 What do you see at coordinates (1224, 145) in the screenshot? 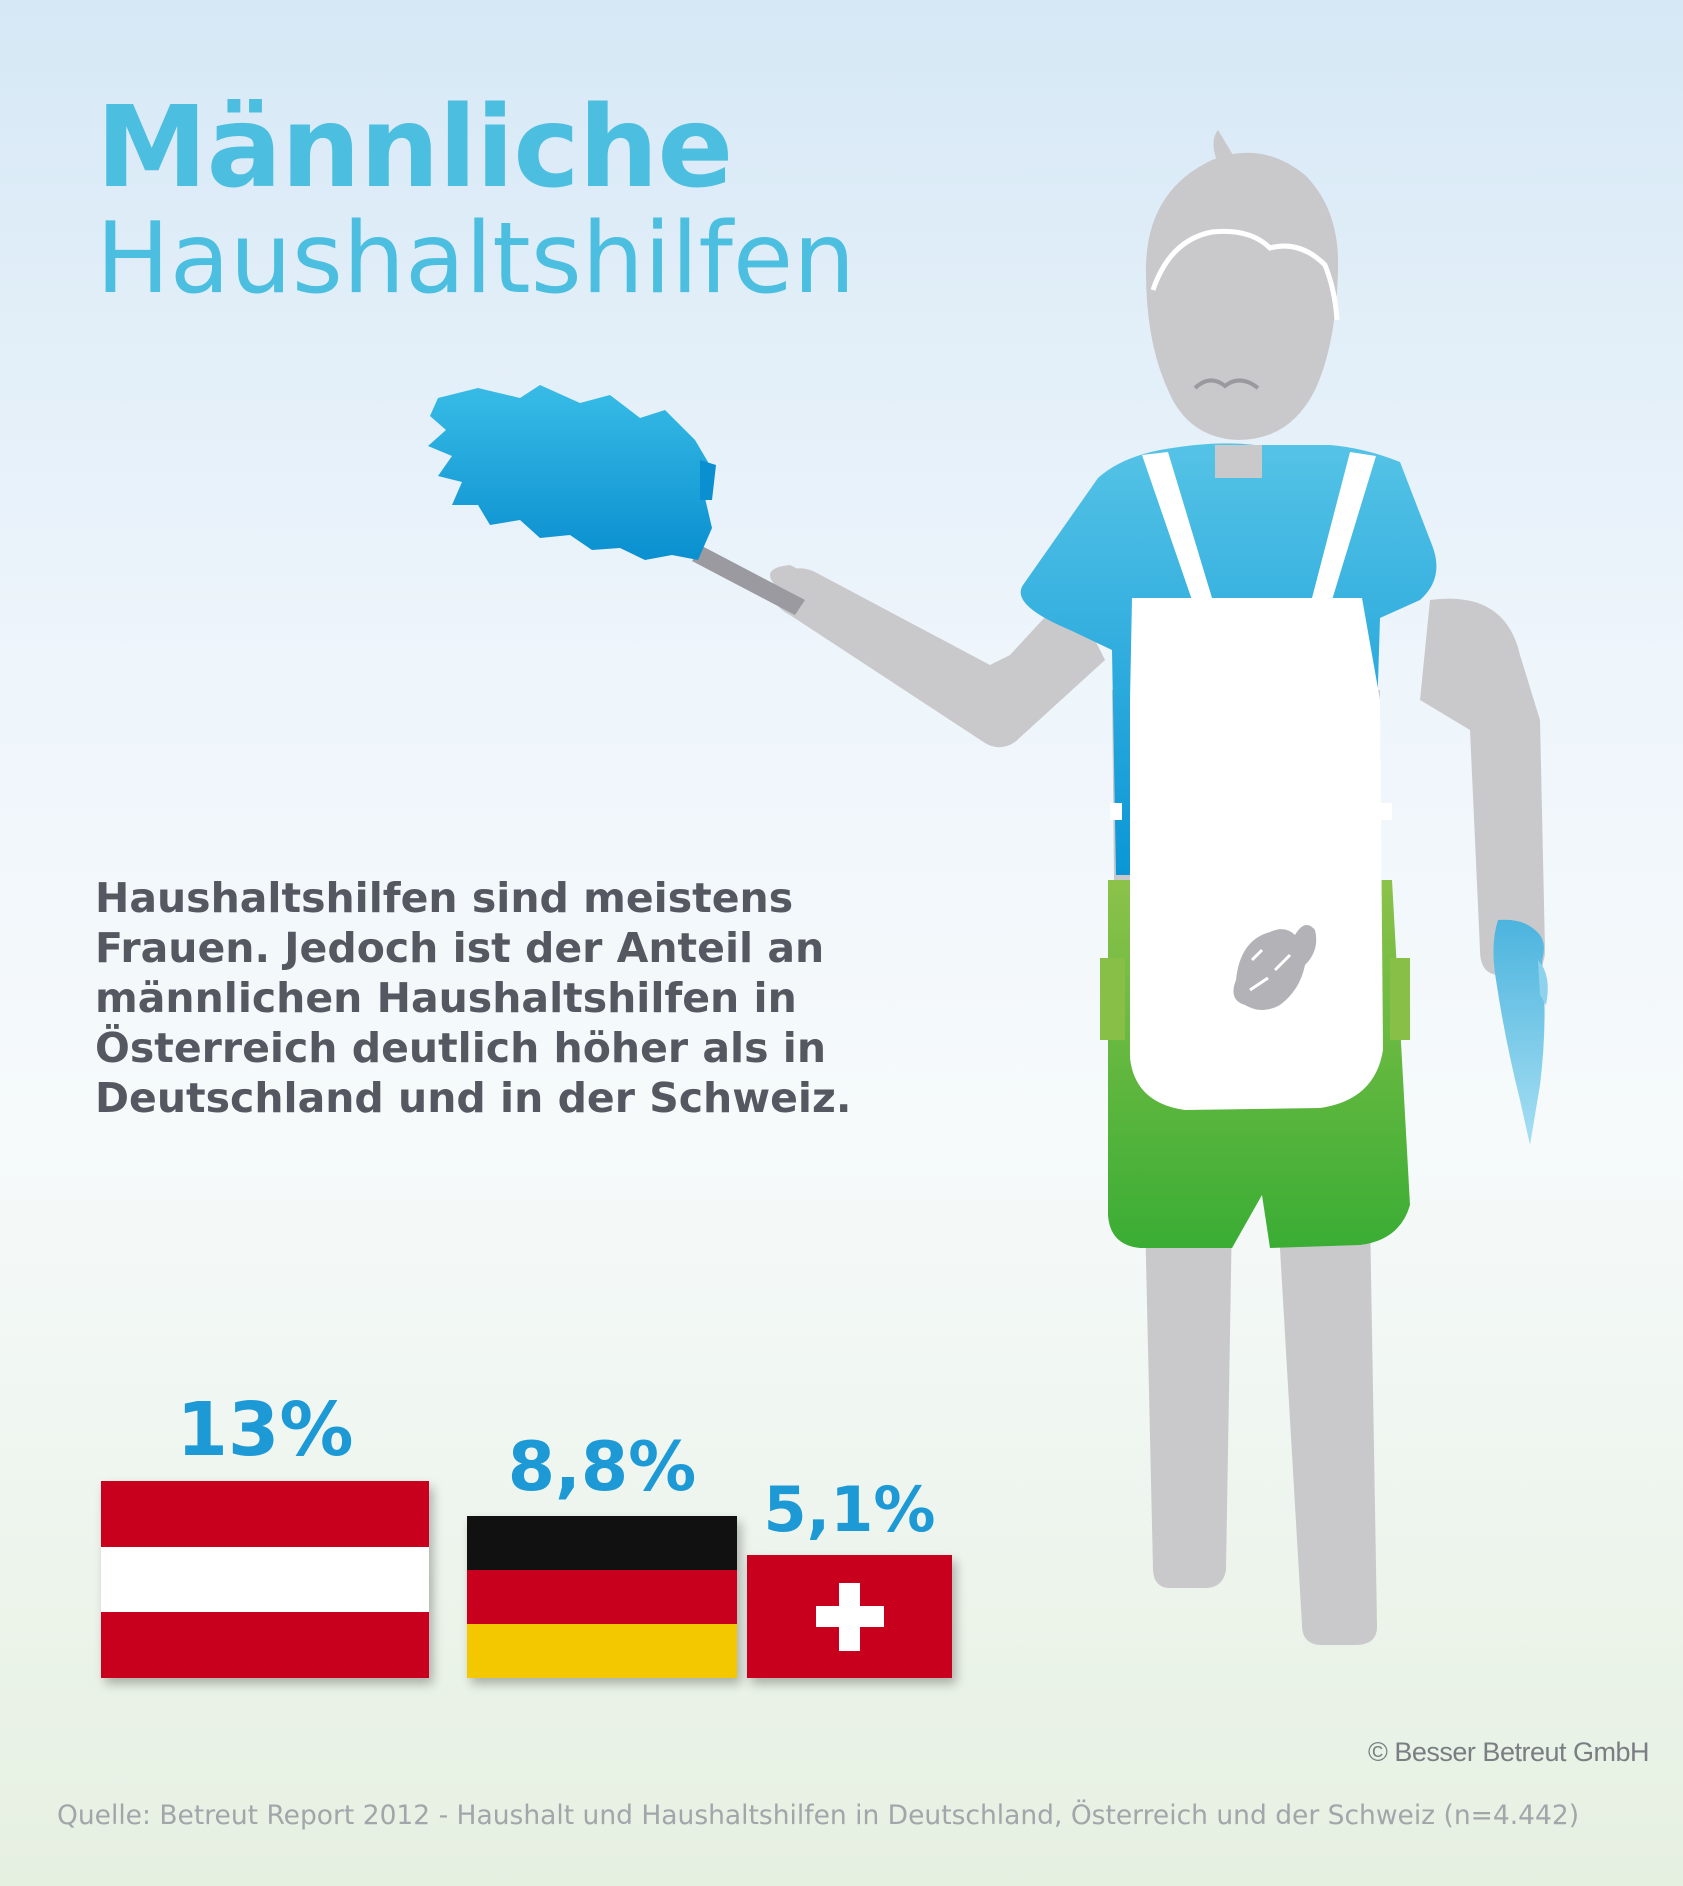
I see `hair-tuft` at bounding box center [1224, 145].